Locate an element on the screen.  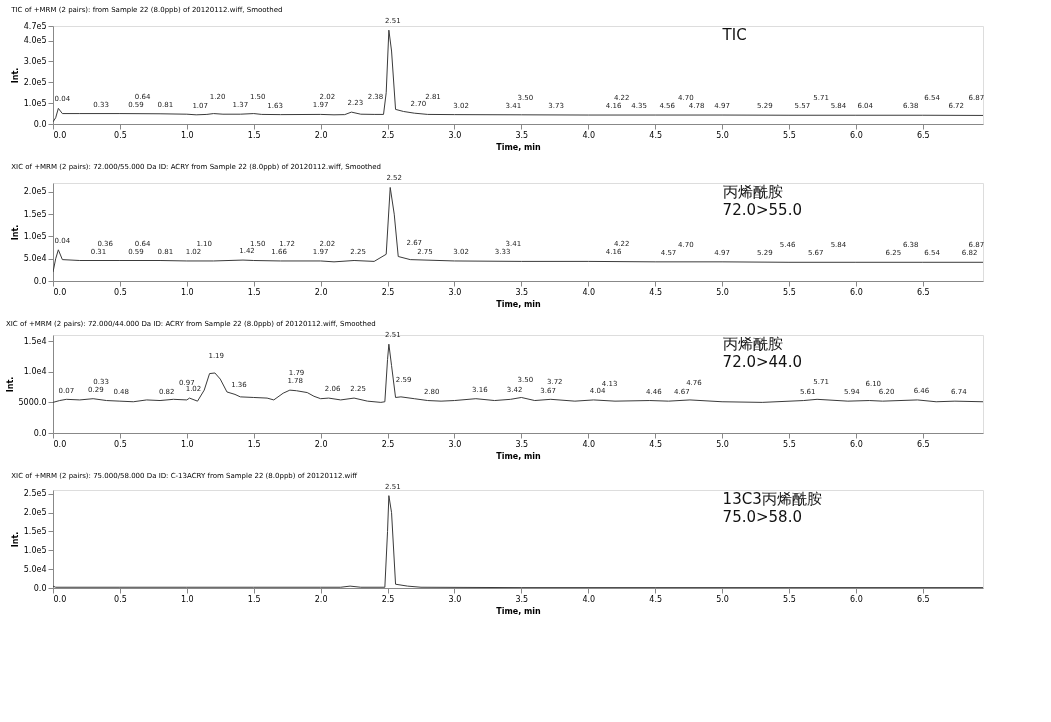
y-tick-label: 4.0e5 is located at coordinates (35, 41).